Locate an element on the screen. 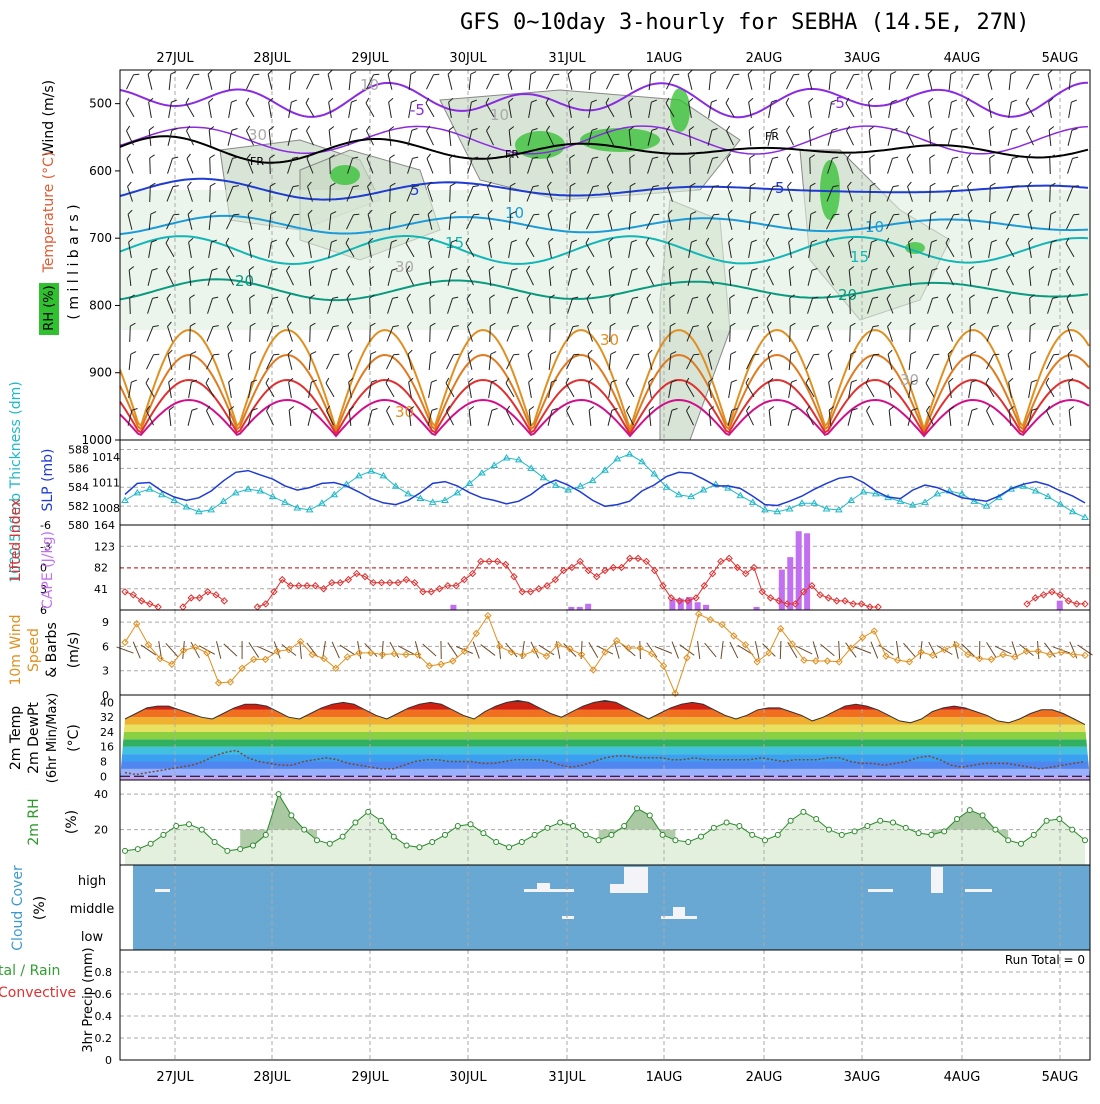  lifted-index-line is located at coordinates (1056, 598).